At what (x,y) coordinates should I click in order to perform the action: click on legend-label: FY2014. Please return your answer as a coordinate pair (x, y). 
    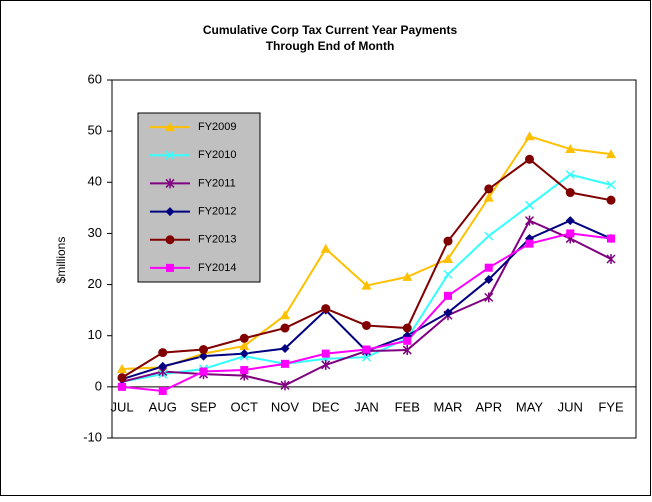
    Looking at the image, I should click on (217, 268).